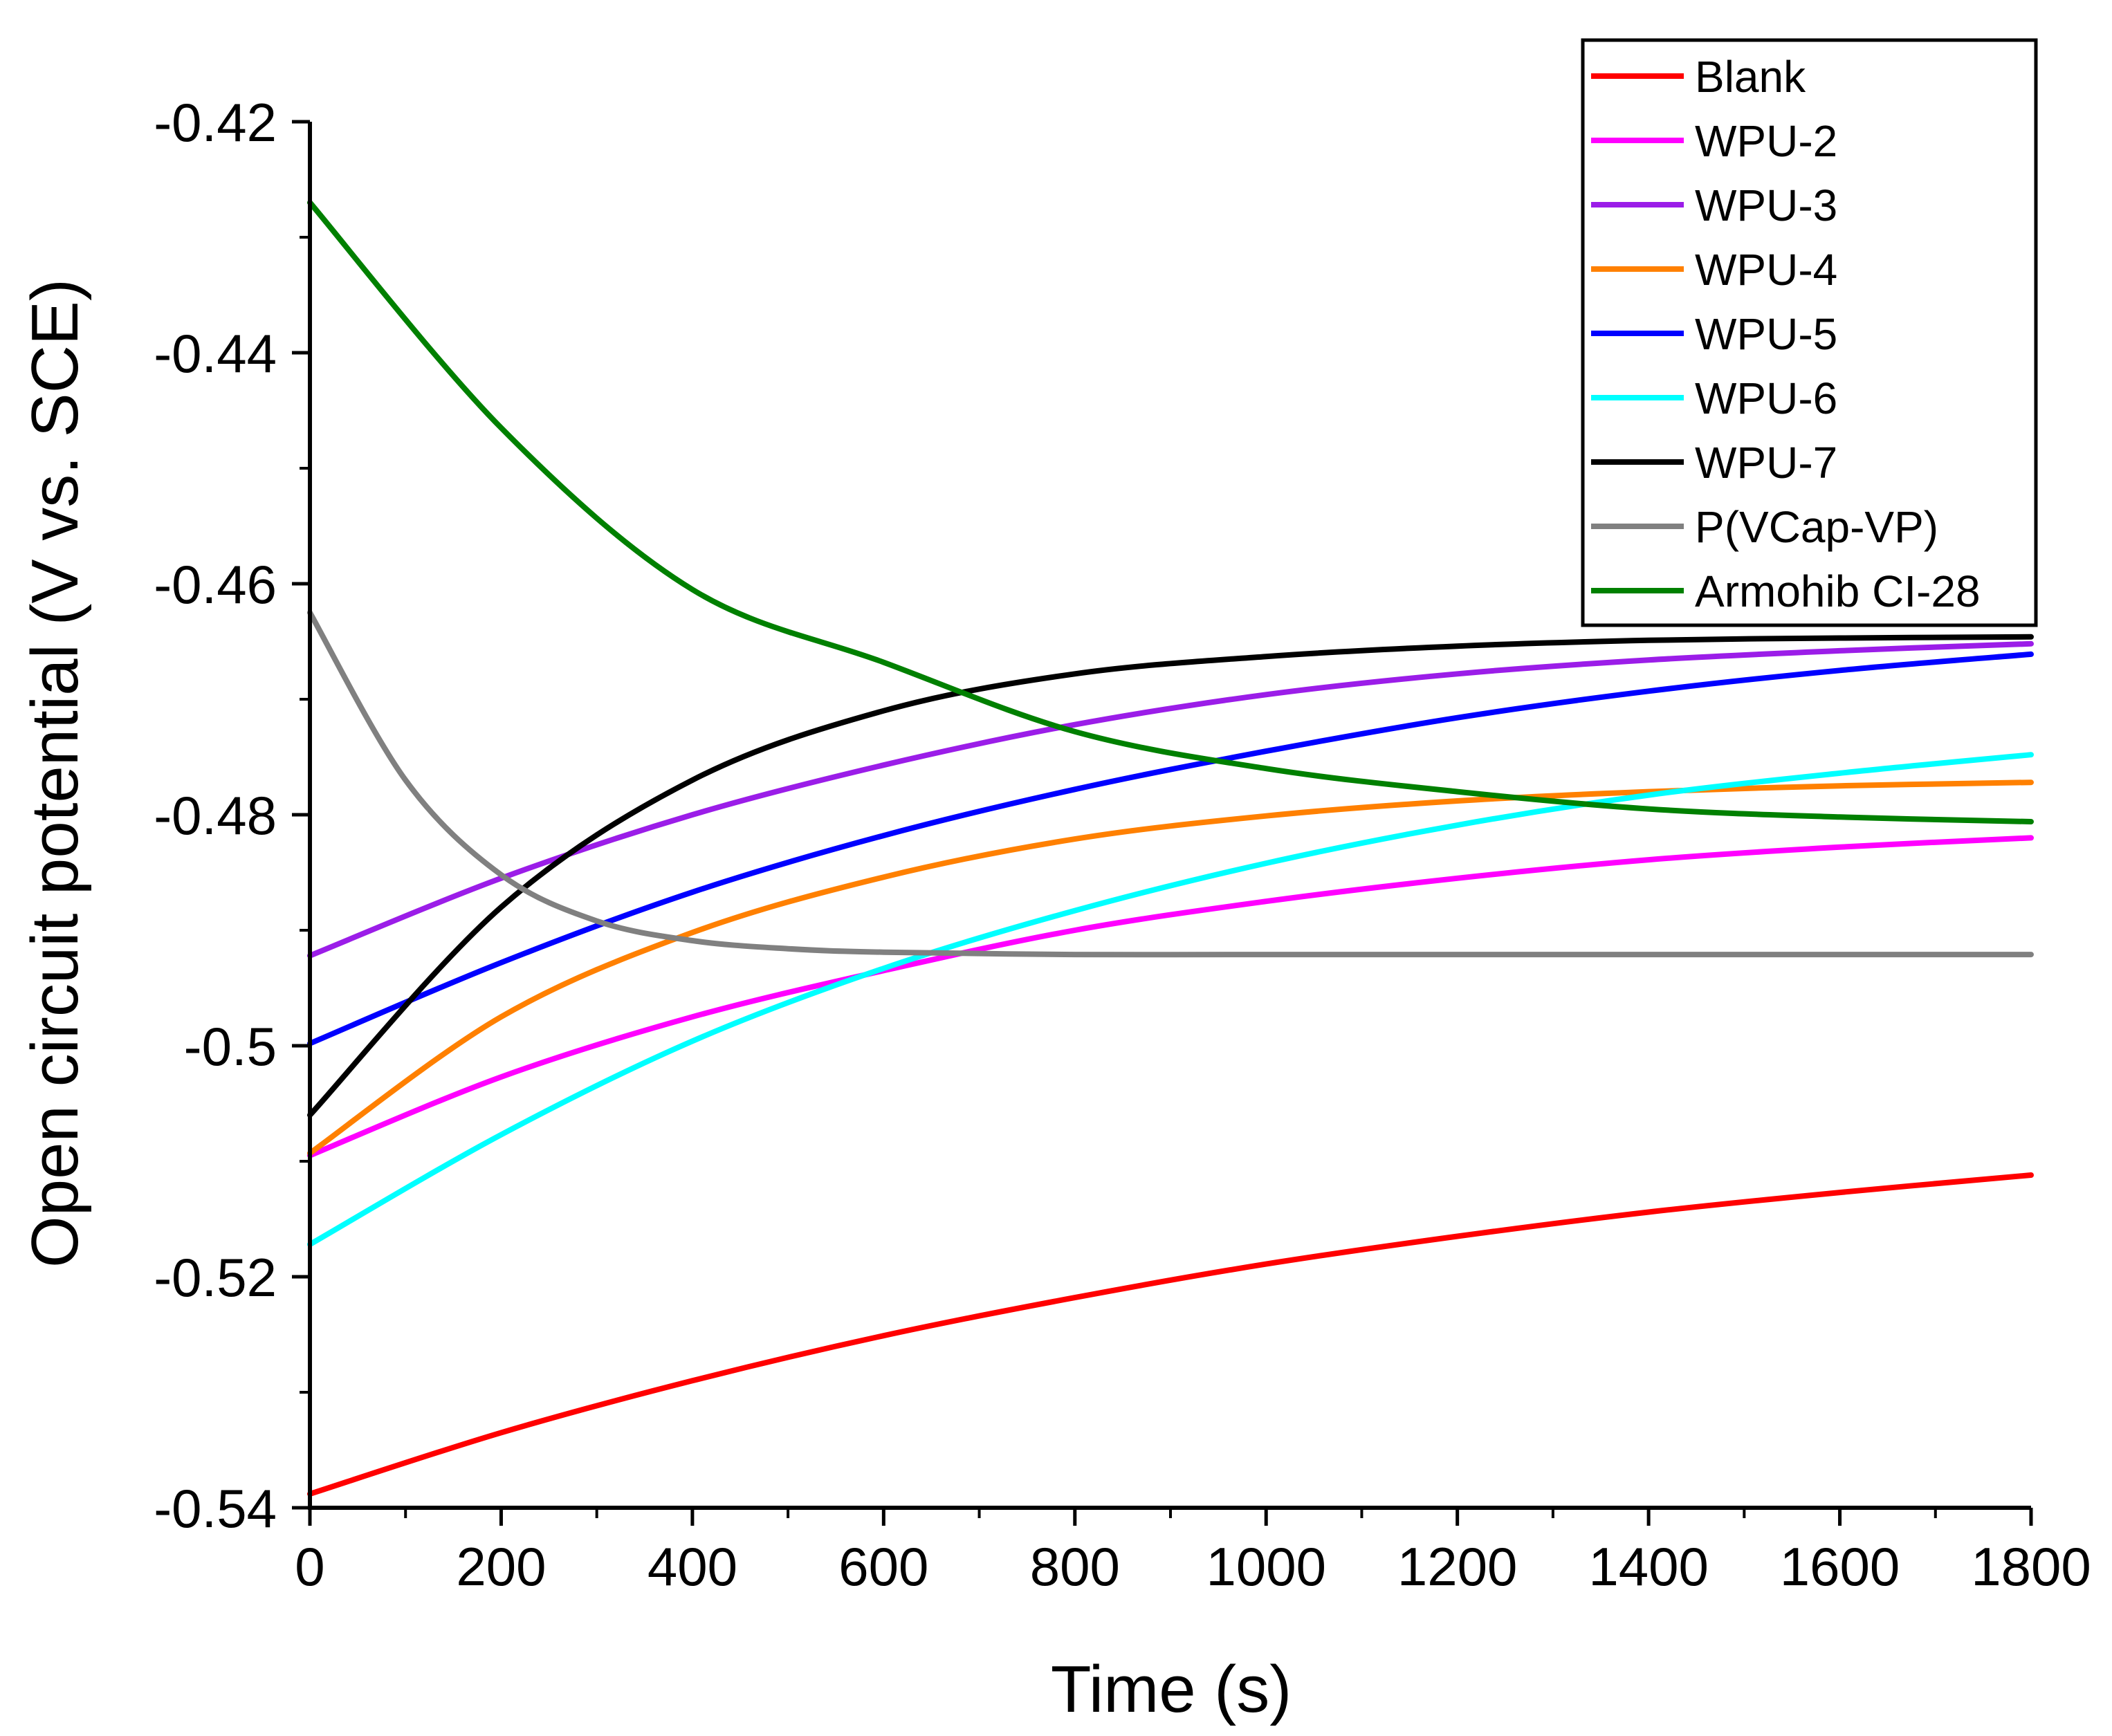  What do you see at coordinates (215, 815) in the screenshot?
I see `y-tick-label: -0.48` at bounding box center [215, 815].